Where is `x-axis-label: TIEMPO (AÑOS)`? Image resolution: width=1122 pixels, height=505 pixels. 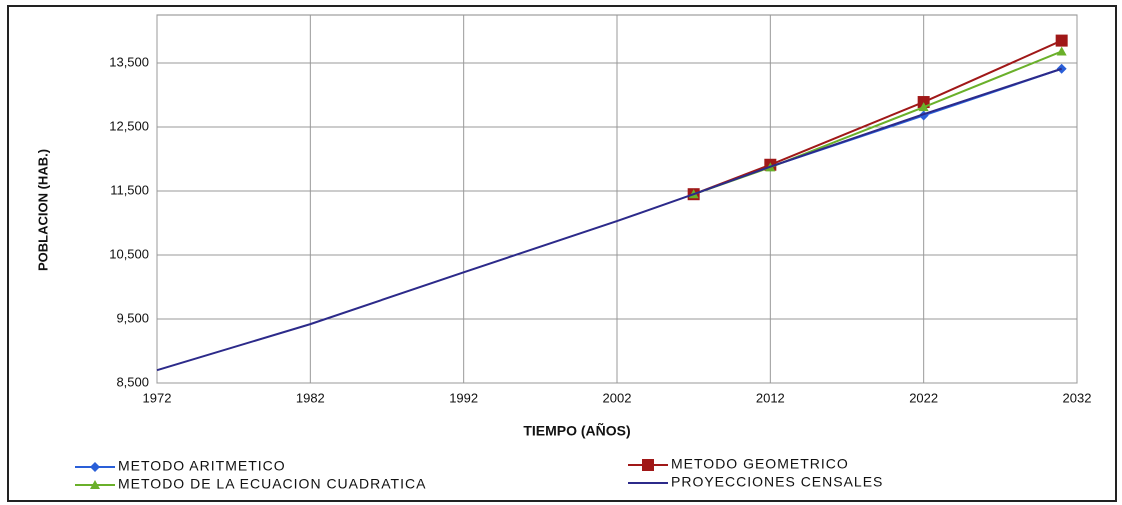 x-axis-label: TIEMPO (AÑOS) is located at coordinates (576, 430).